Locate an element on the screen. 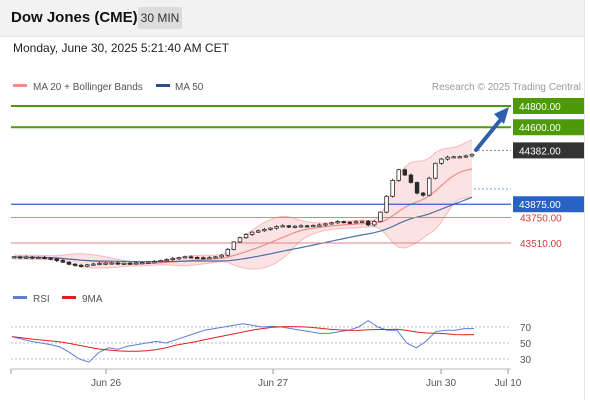 This screenshot has height=400, width=590. bollinger-lower is located at coordinates (243, 233).